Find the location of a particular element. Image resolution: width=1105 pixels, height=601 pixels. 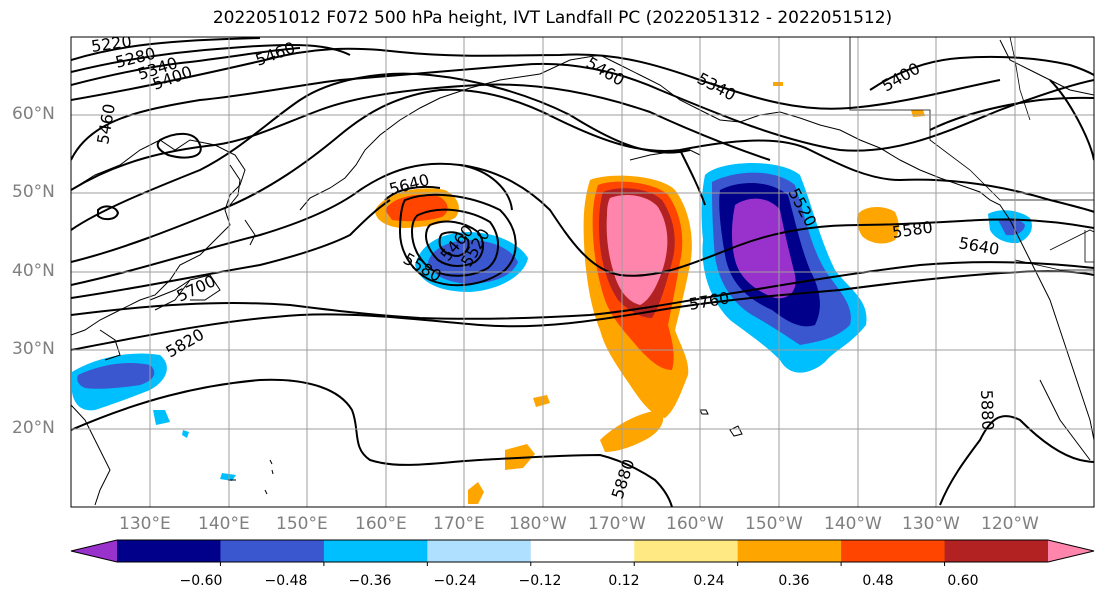

lon-label: 150°W is located at coordinates (774, 524).